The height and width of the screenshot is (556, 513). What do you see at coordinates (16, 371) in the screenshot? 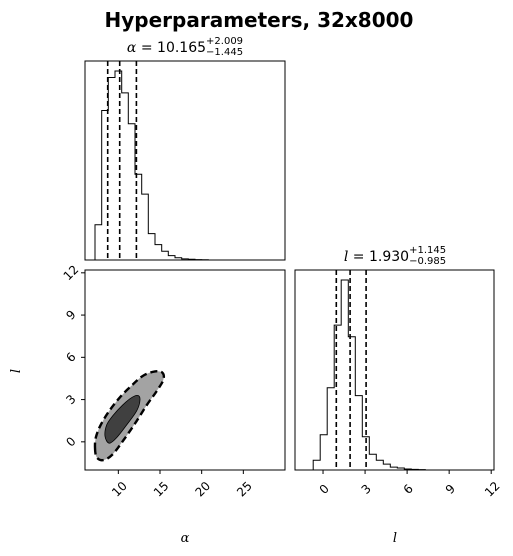
I see `y-axis-label-l: l` at bounding box center [16, 371].